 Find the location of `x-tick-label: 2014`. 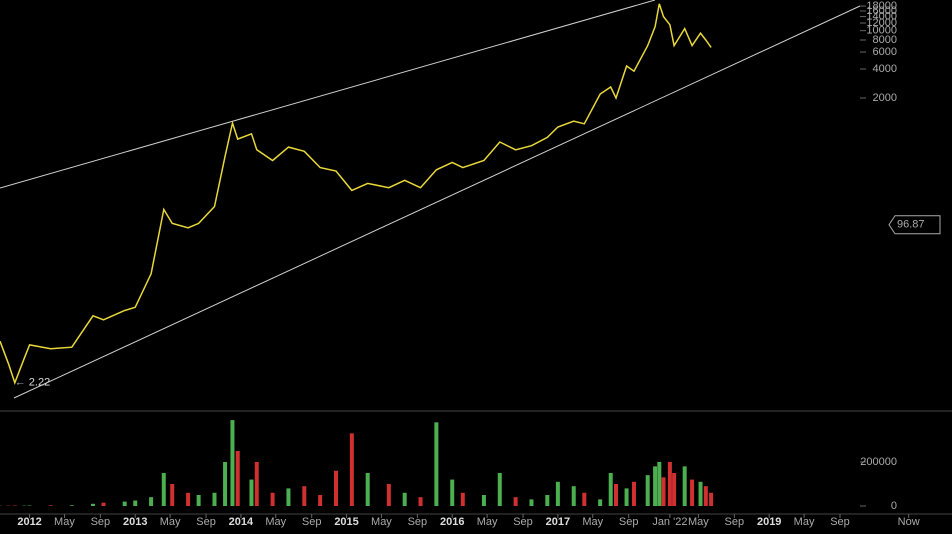

x-tick-label: 2014 is located at coordinates (241, 522).